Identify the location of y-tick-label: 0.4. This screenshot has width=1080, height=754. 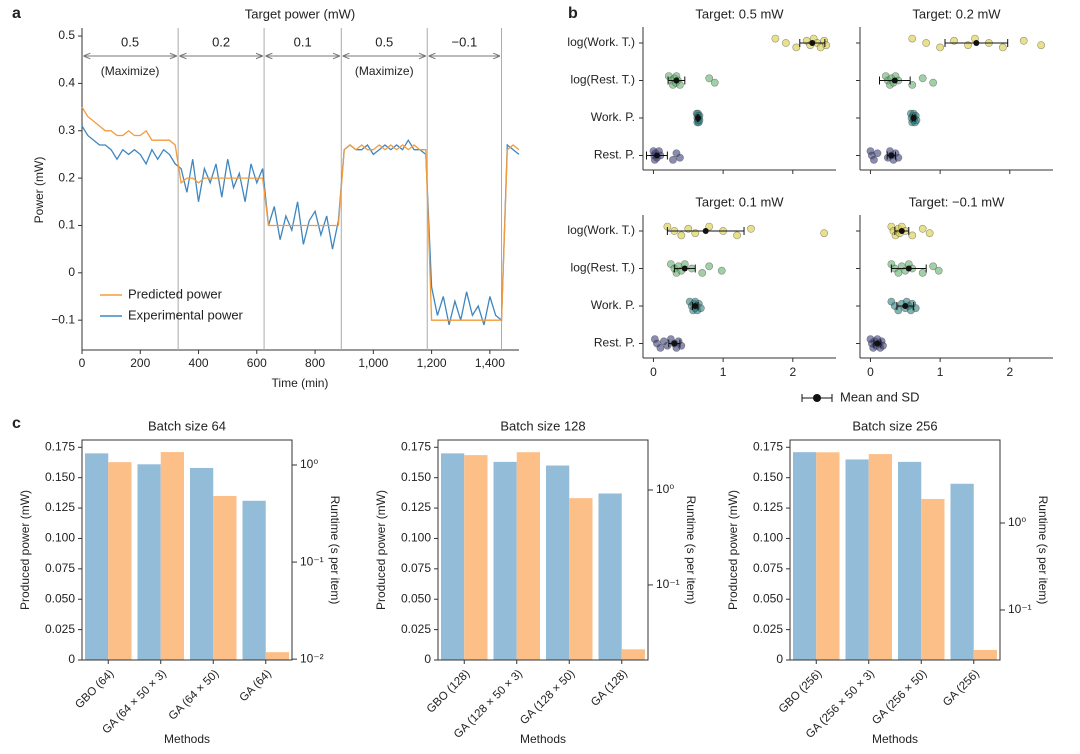
(66, 83).